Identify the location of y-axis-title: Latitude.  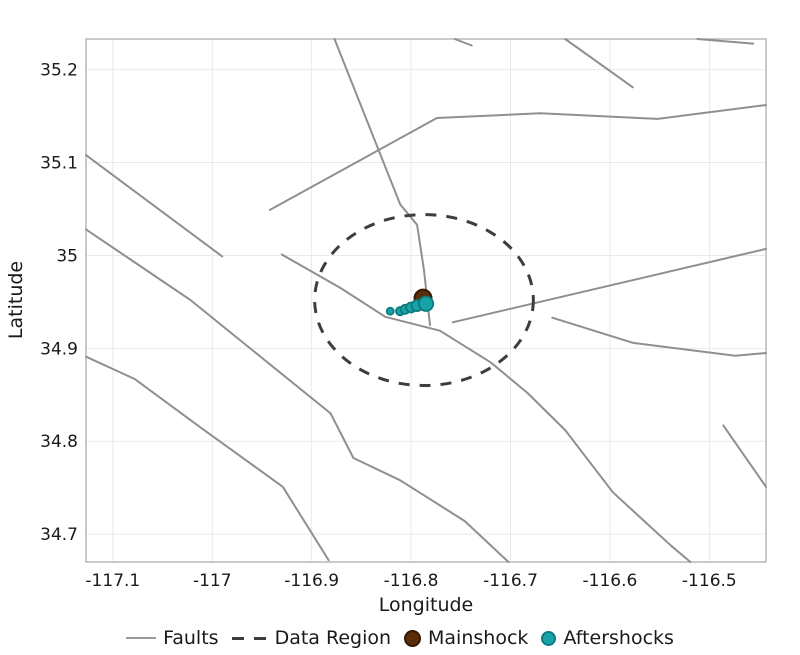
(16, 300).